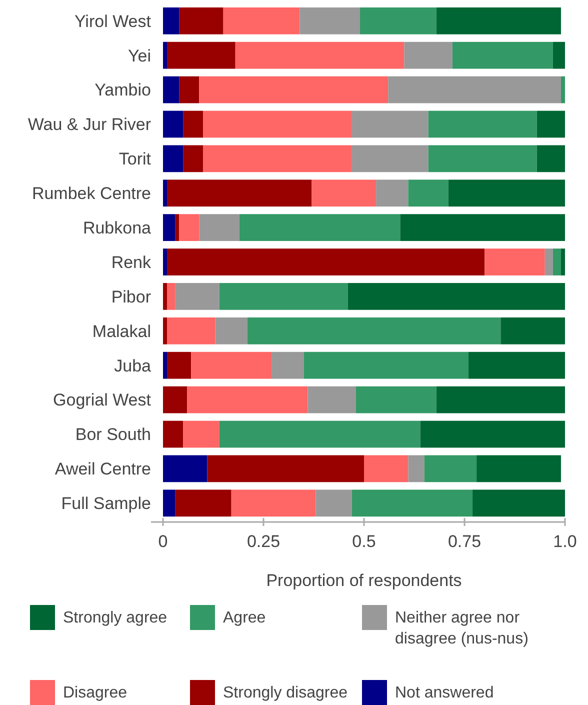 The image size is (588, 705). Describe the element at coordinates (244, 618) in the screenshot. I see `legend-label: Agree` at that location.